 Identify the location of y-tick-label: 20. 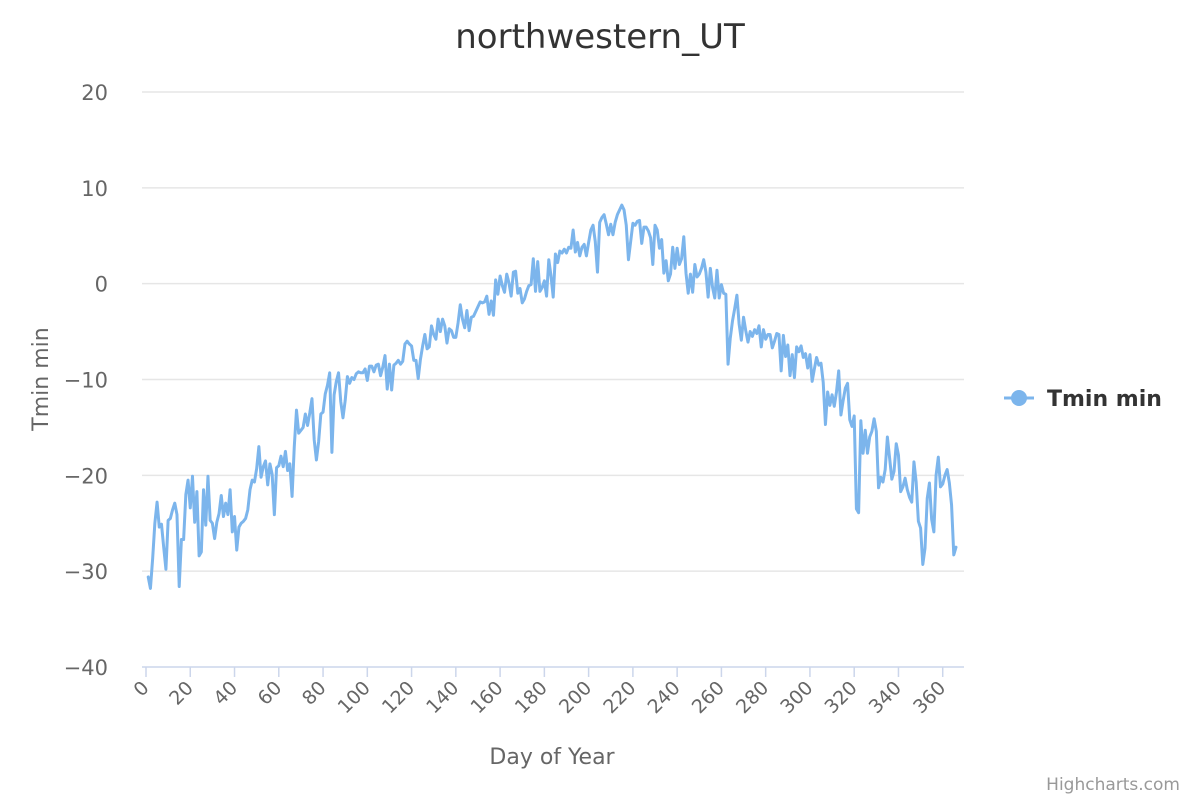
(94, 93).